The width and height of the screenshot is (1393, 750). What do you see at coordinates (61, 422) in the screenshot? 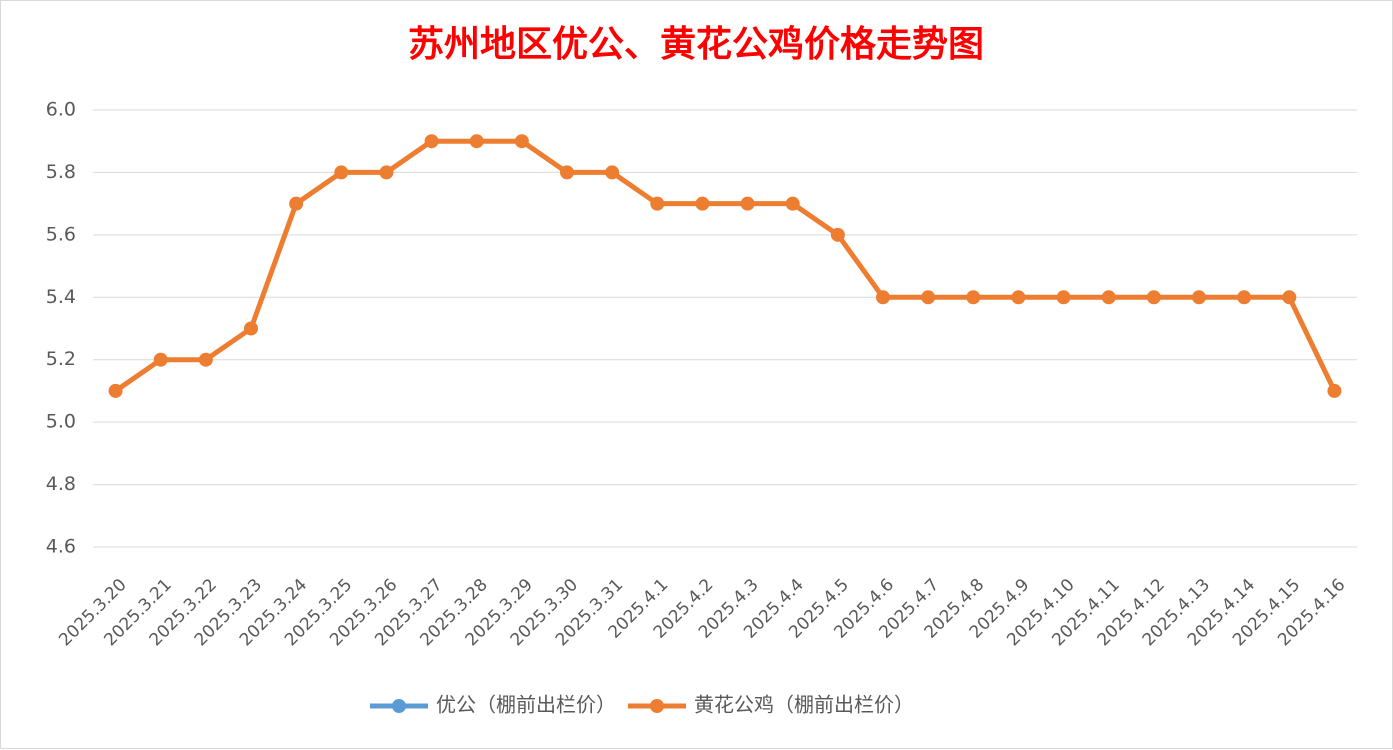
I see `y-tick-label: 5.0` at bounding box center [61, 422].